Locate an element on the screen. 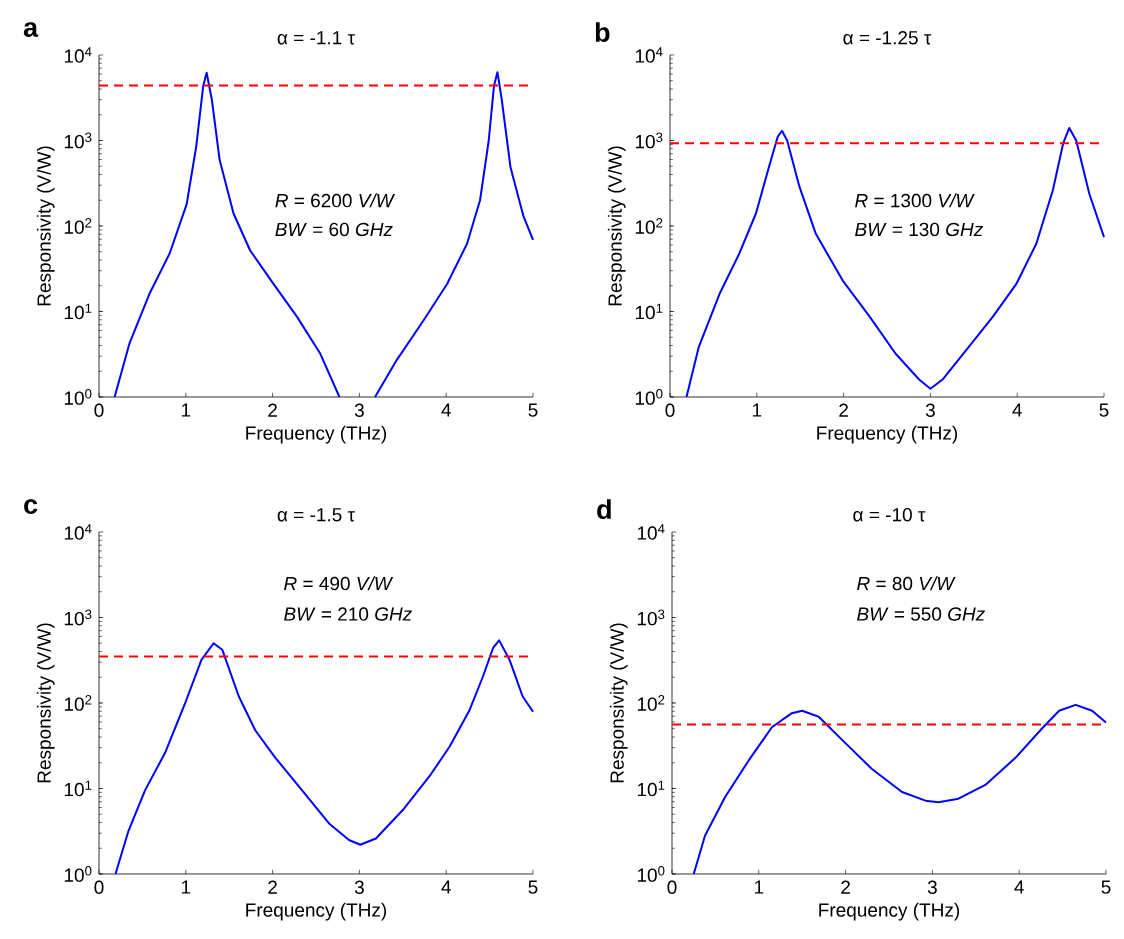 Image resolution: width=1124 pixels, height=939 pixels. chart-title: α = -1.25 τ is located at coordinates (887, 38).